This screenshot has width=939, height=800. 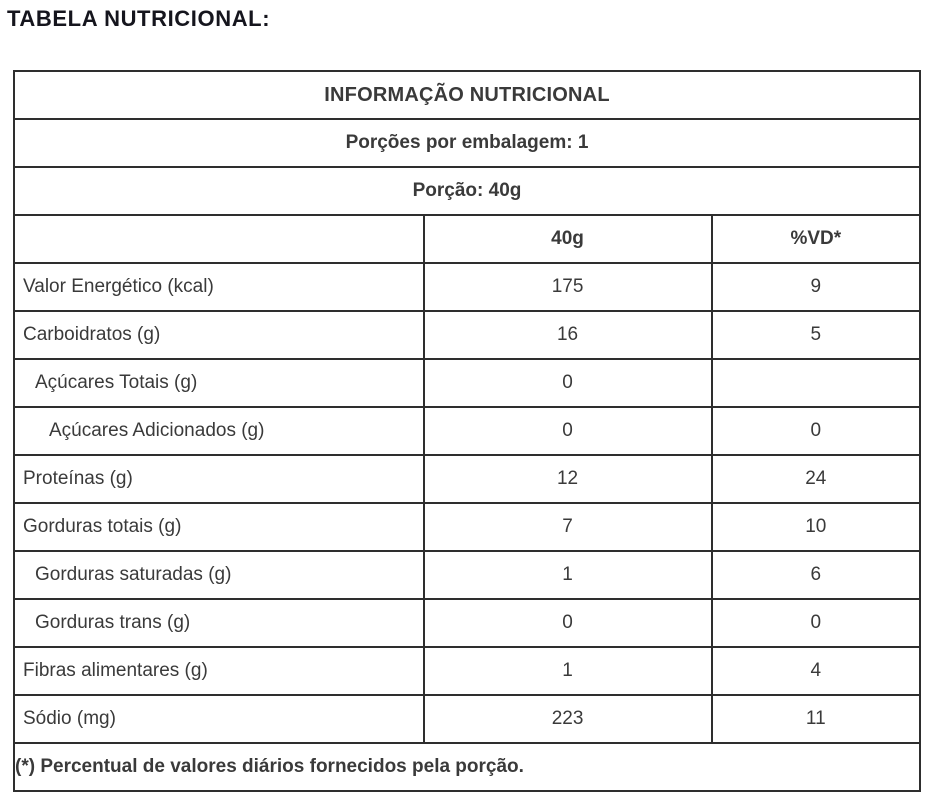 I want to click on nutrient-row: Carboidratos (g) 16 5, so click(x=467, y=335).